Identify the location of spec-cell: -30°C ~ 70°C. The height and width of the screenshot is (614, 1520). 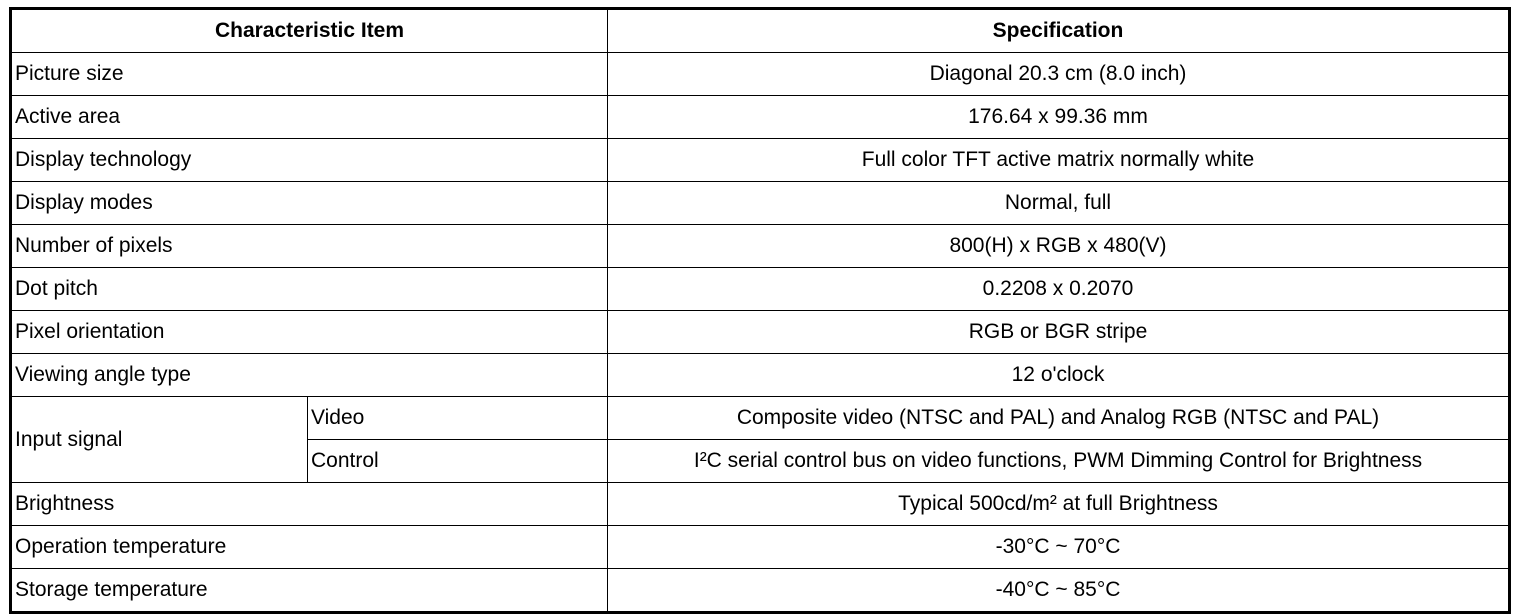
(1058, 547).